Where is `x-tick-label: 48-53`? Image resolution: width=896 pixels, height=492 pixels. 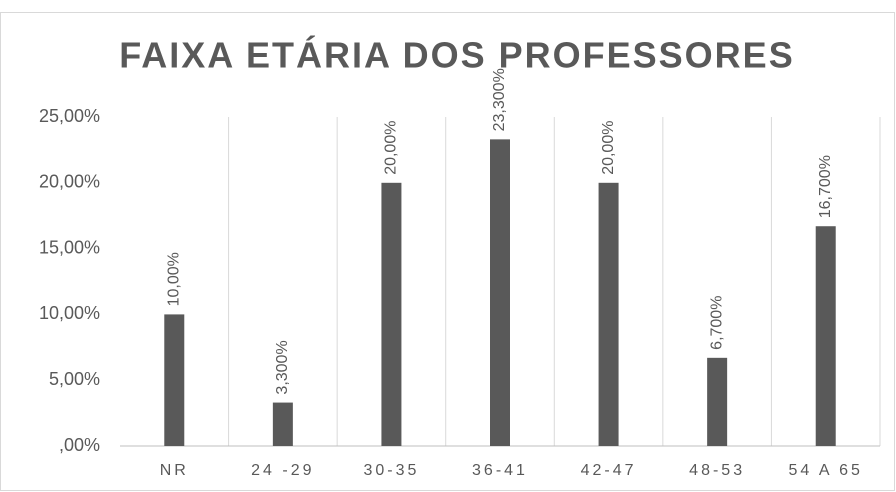
x-tick-label: 48-53 is located at coordinates (717, 470).